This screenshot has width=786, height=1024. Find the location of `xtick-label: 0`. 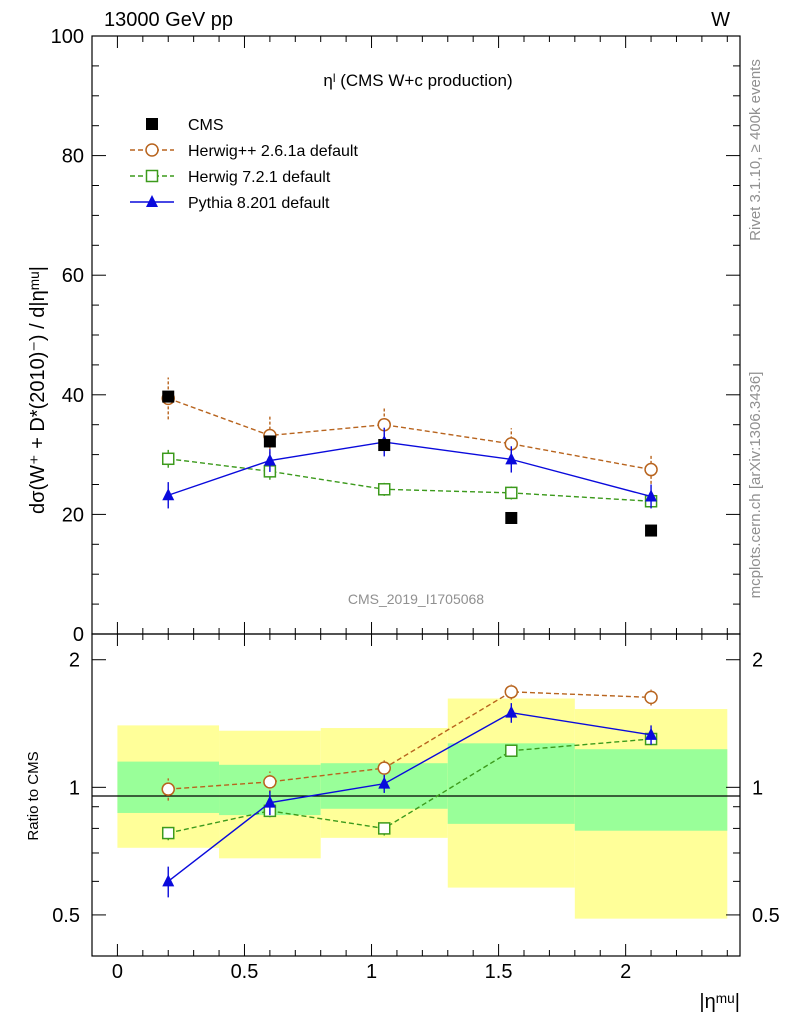

xtick-label: 0 is located at coordinates (117, 972).